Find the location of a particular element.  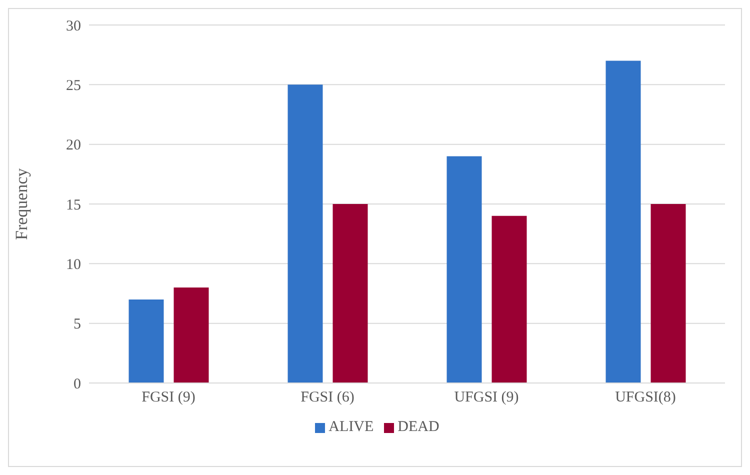

y-tick-label: 25 is located at coordinates (73, 86).